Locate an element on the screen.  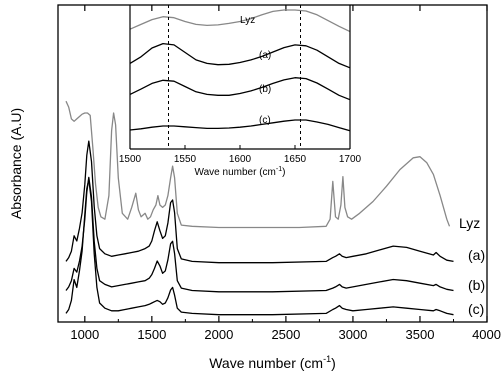
x-axis-label: Wave number (cm-1) is located at coordinates (272, 362).